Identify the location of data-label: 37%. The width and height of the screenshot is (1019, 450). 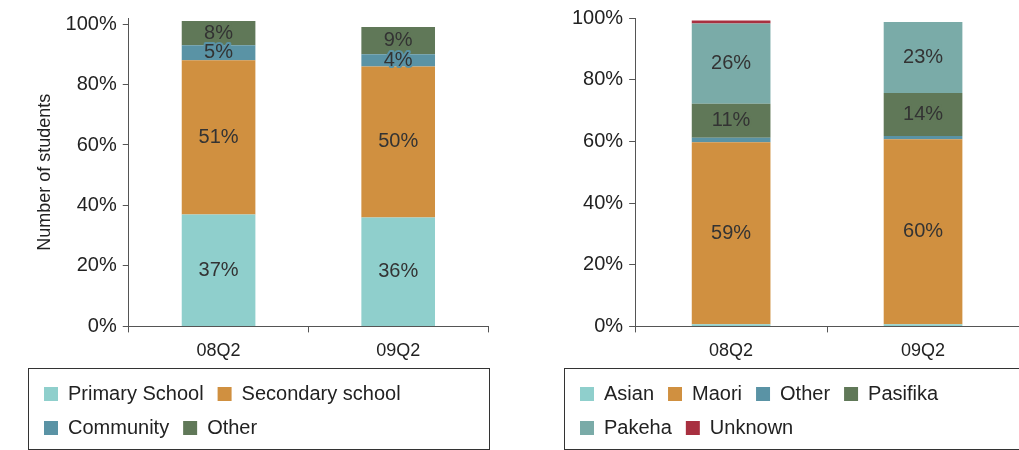
(218, 268).